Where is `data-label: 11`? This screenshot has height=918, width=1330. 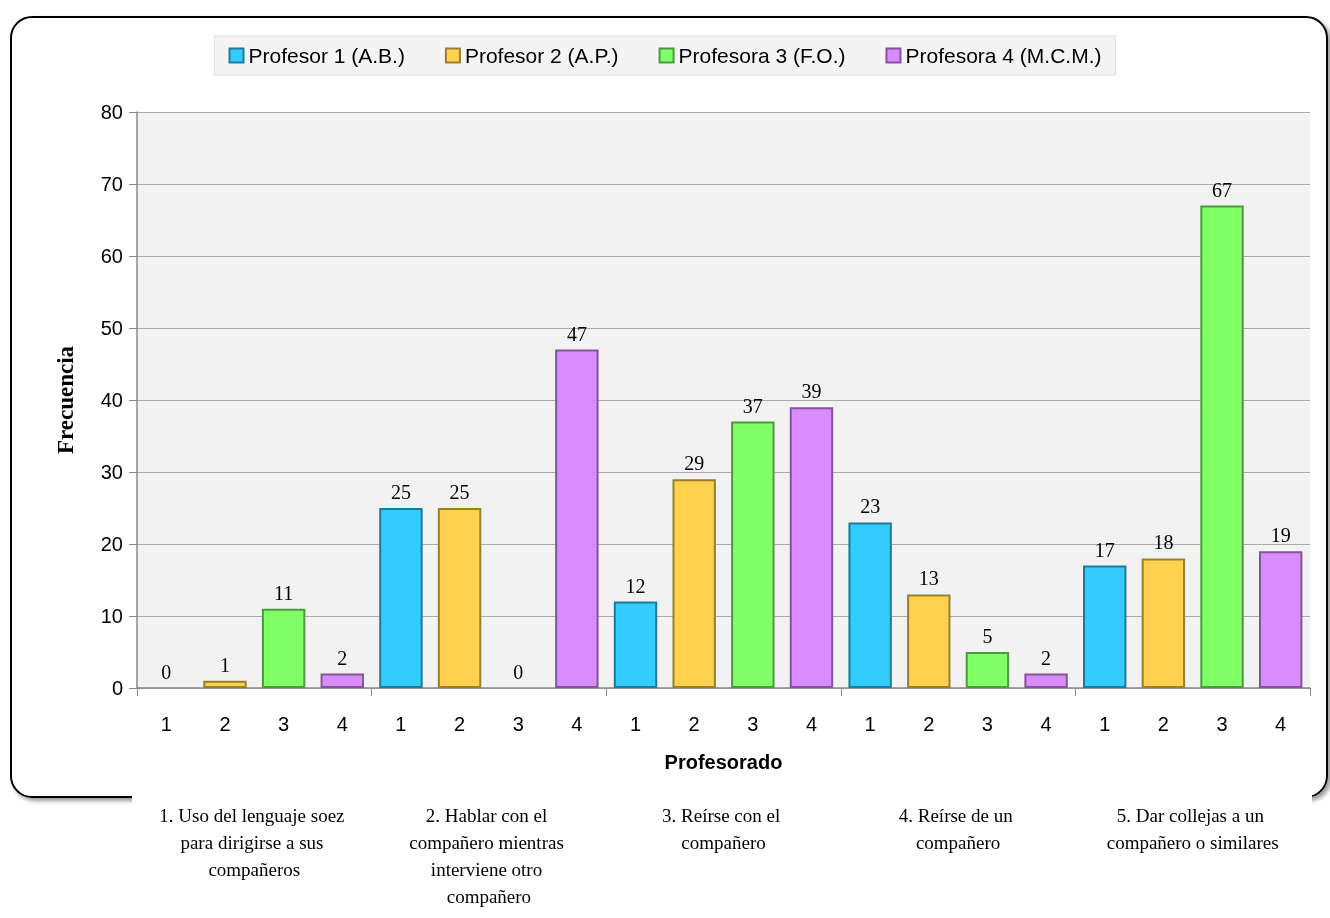 data-label: 11 is located at coordinates (283, 592).